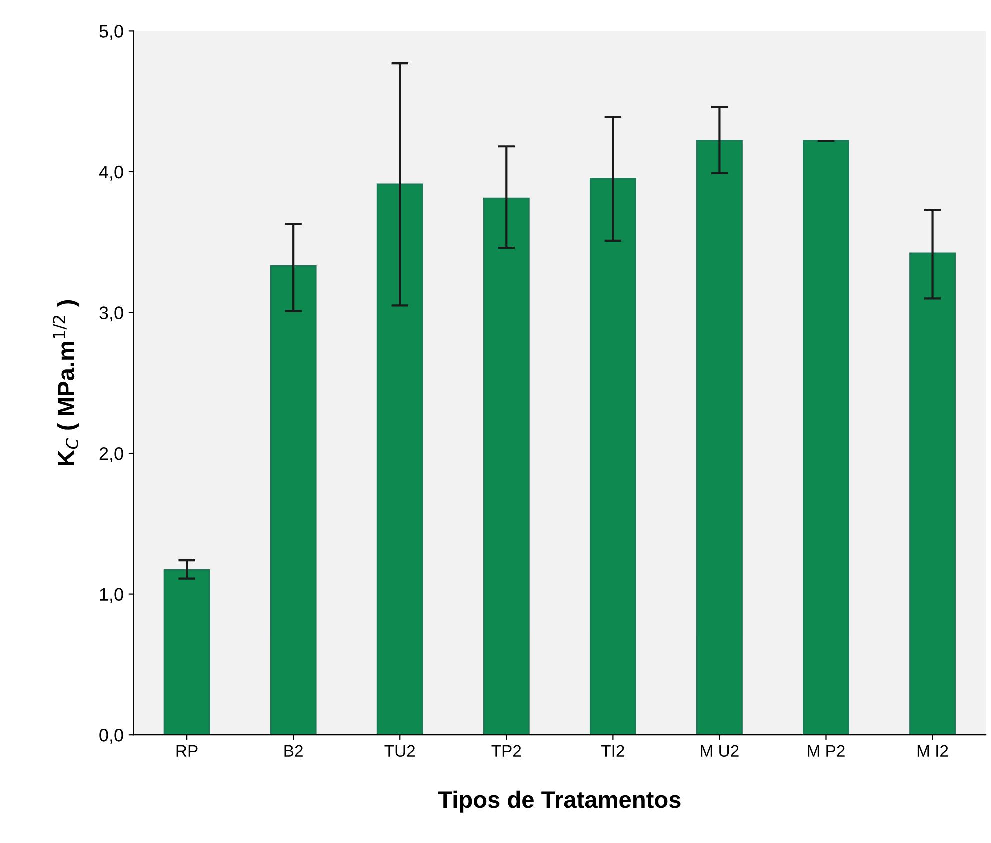  What do you see at coordinates (293, 751) in the screenshot?
I see `x-tick-label: B2` at bounding box center [293, 751].